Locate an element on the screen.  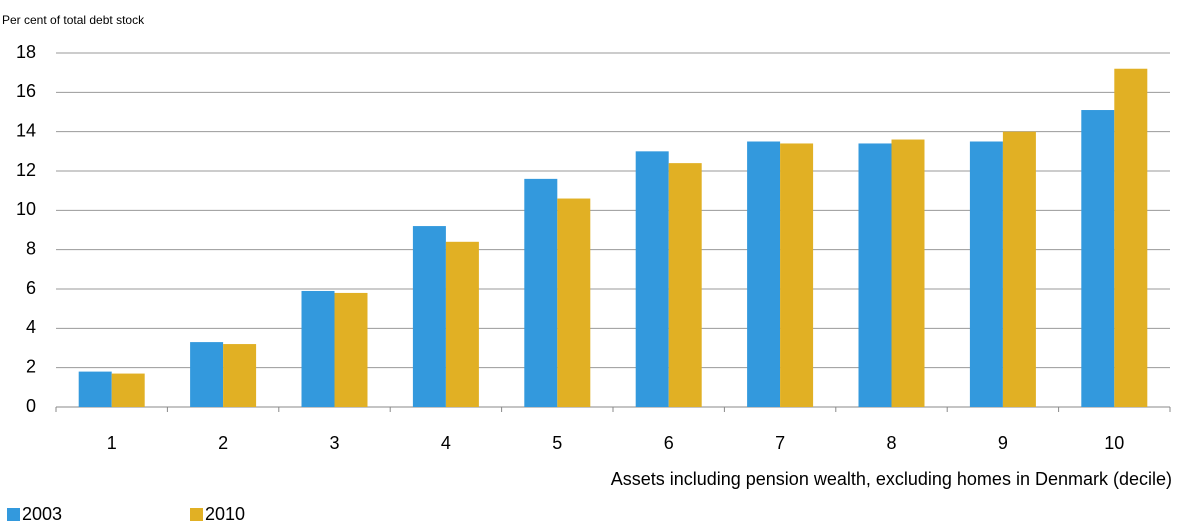
y-tick-label: 18 is located at coordinates (26, 52).